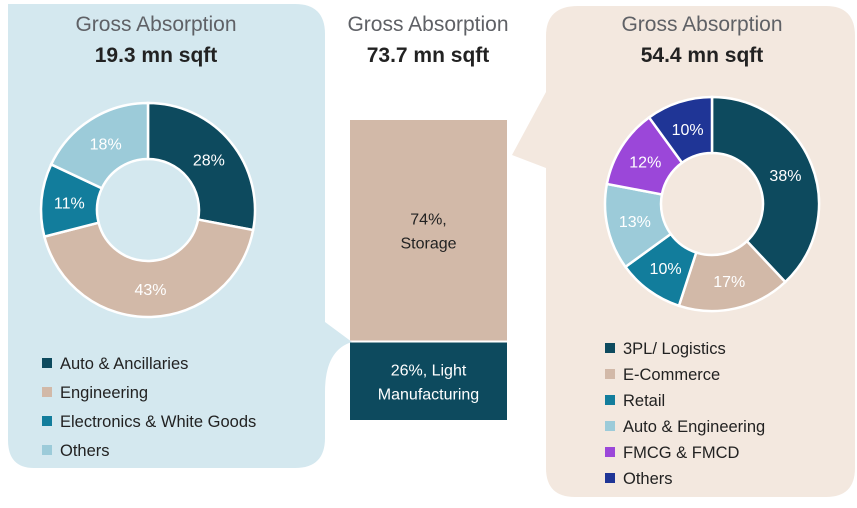  I want to click on legend-label-retail: Retail, so click(644, 401).